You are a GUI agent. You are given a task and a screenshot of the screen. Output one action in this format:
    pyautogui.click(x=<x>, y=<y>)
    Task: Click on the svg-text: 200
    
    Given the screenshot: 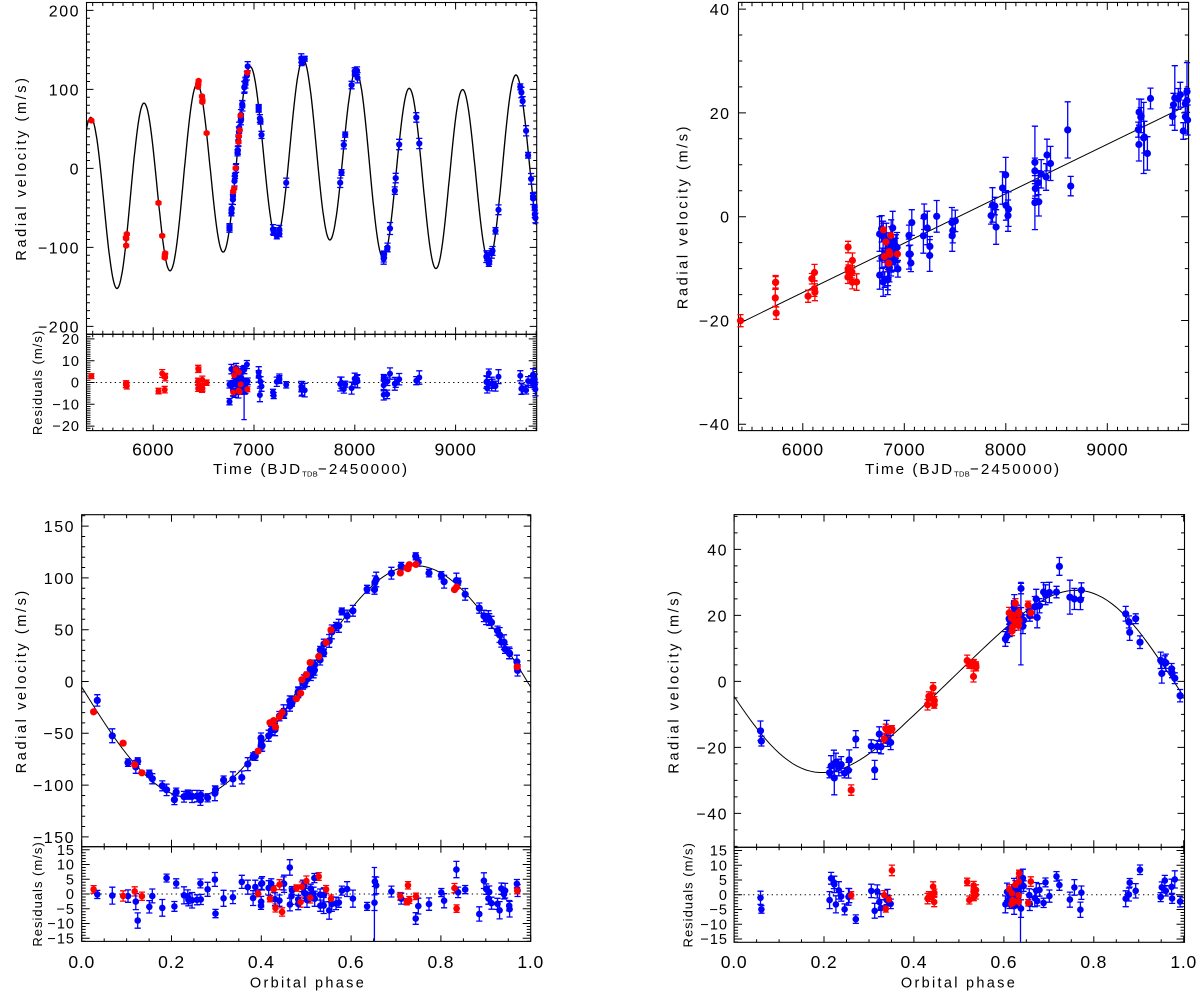 What is the action you would take?
    pyautogui.click(x=64, y=11)
    